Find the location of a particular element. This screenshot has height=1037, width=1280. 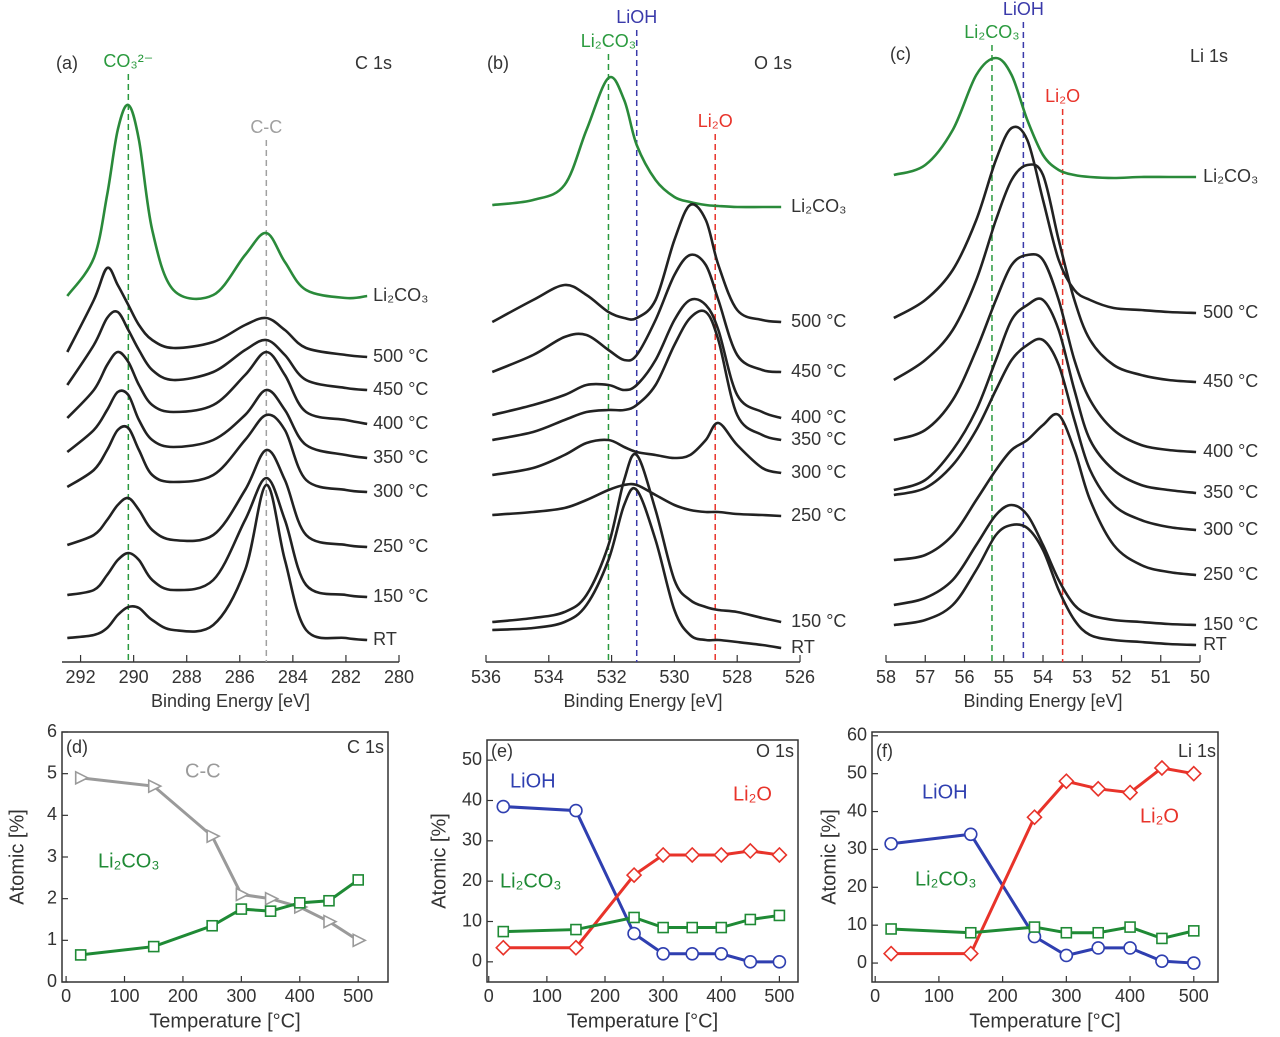

reference-label: C-C is located at coordinates (266, 127).